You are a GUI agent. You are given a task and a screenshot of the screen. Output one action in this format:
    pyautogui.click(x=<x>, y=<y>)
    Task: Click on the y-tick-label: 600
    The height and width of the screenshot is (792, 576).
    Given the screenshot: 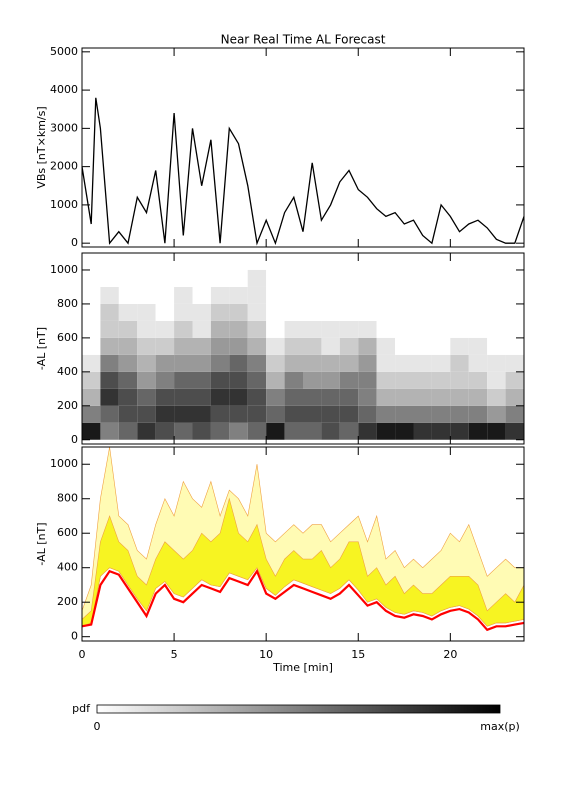 What is the action you would take?
    pyautogui.click(x=67, y=337)
    